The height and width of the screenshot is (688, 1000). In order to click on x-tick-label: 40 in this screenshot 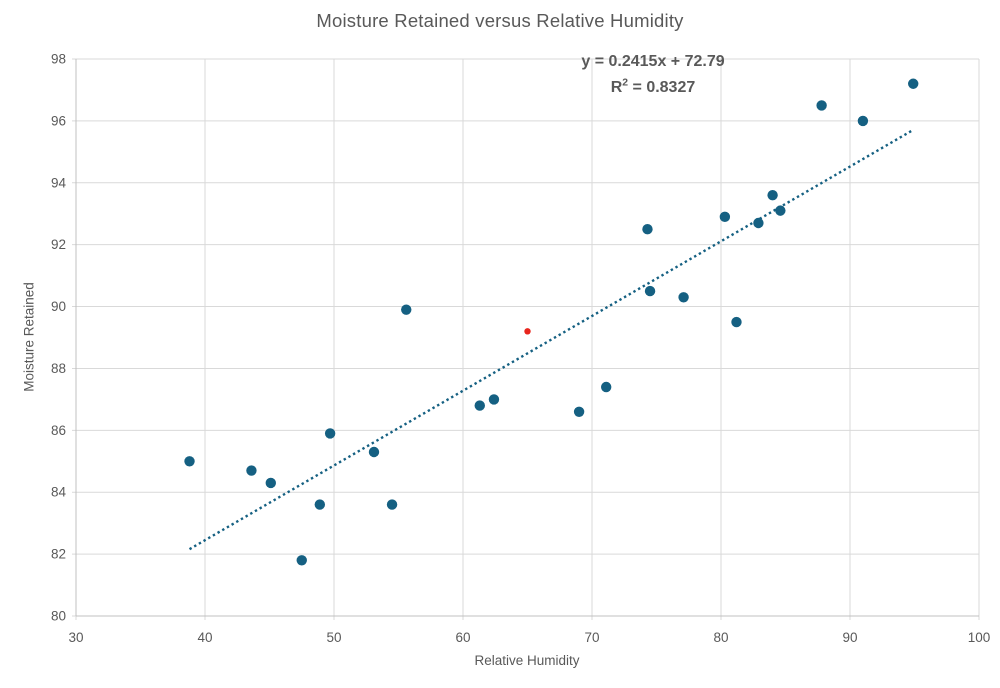, I will do `click(204, 637)`.